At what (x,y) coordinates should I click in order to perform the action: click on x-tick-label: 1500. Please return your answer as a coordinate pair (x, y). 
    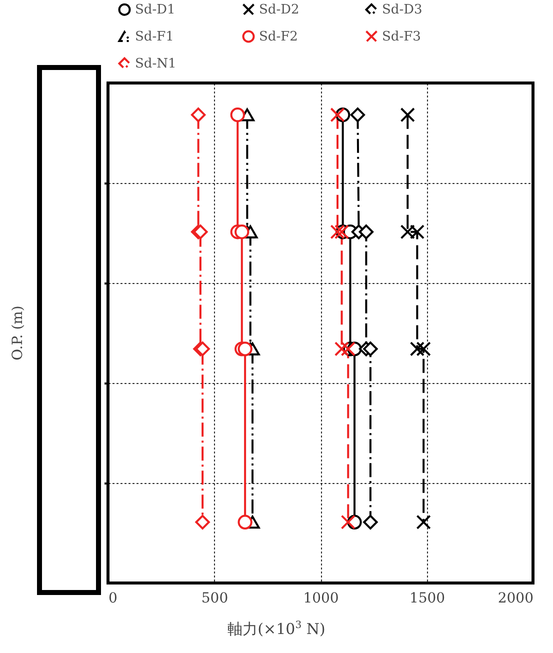
    Looking at the image, I should click on (427, 598).